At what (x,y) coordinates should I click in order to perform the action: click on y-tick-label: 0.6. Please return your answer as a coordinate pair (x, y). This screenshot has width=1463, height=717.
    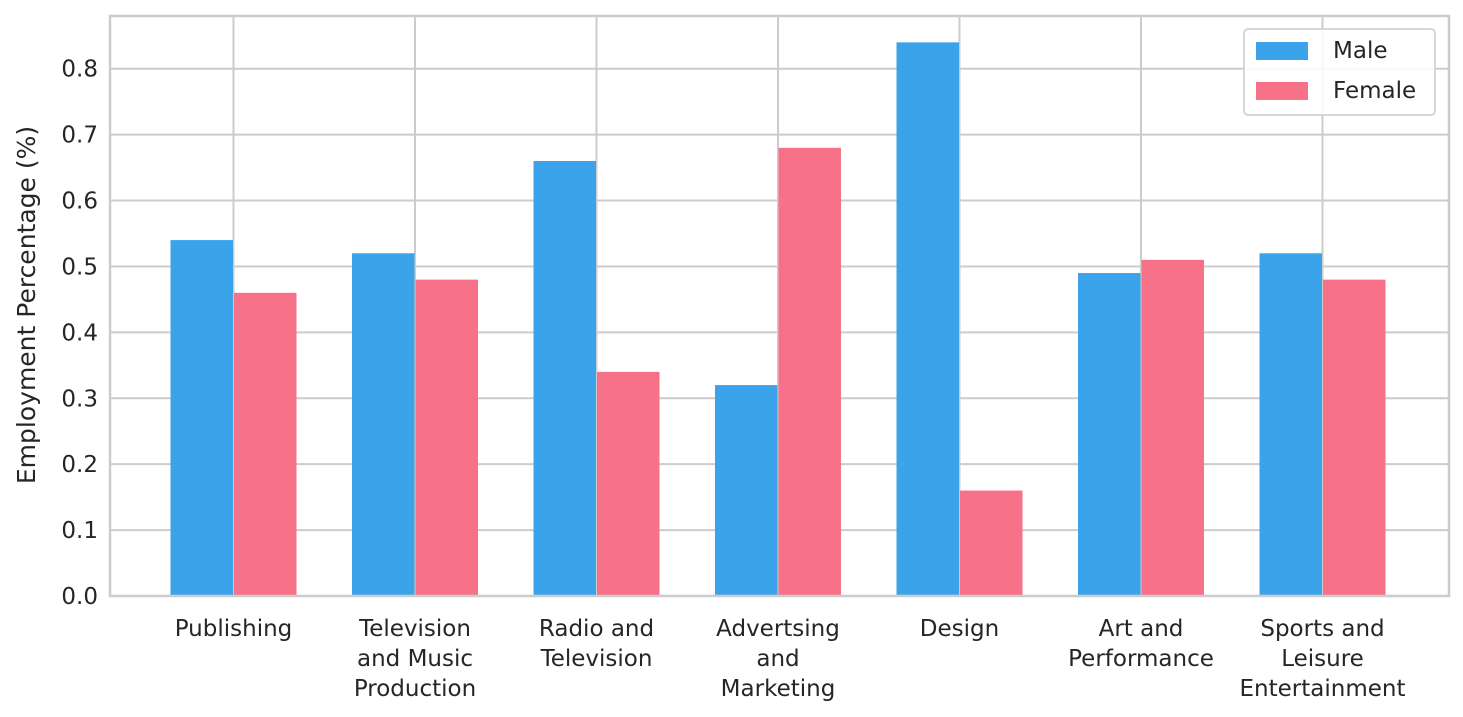
    Looking at the image, I should click on (79, 202).